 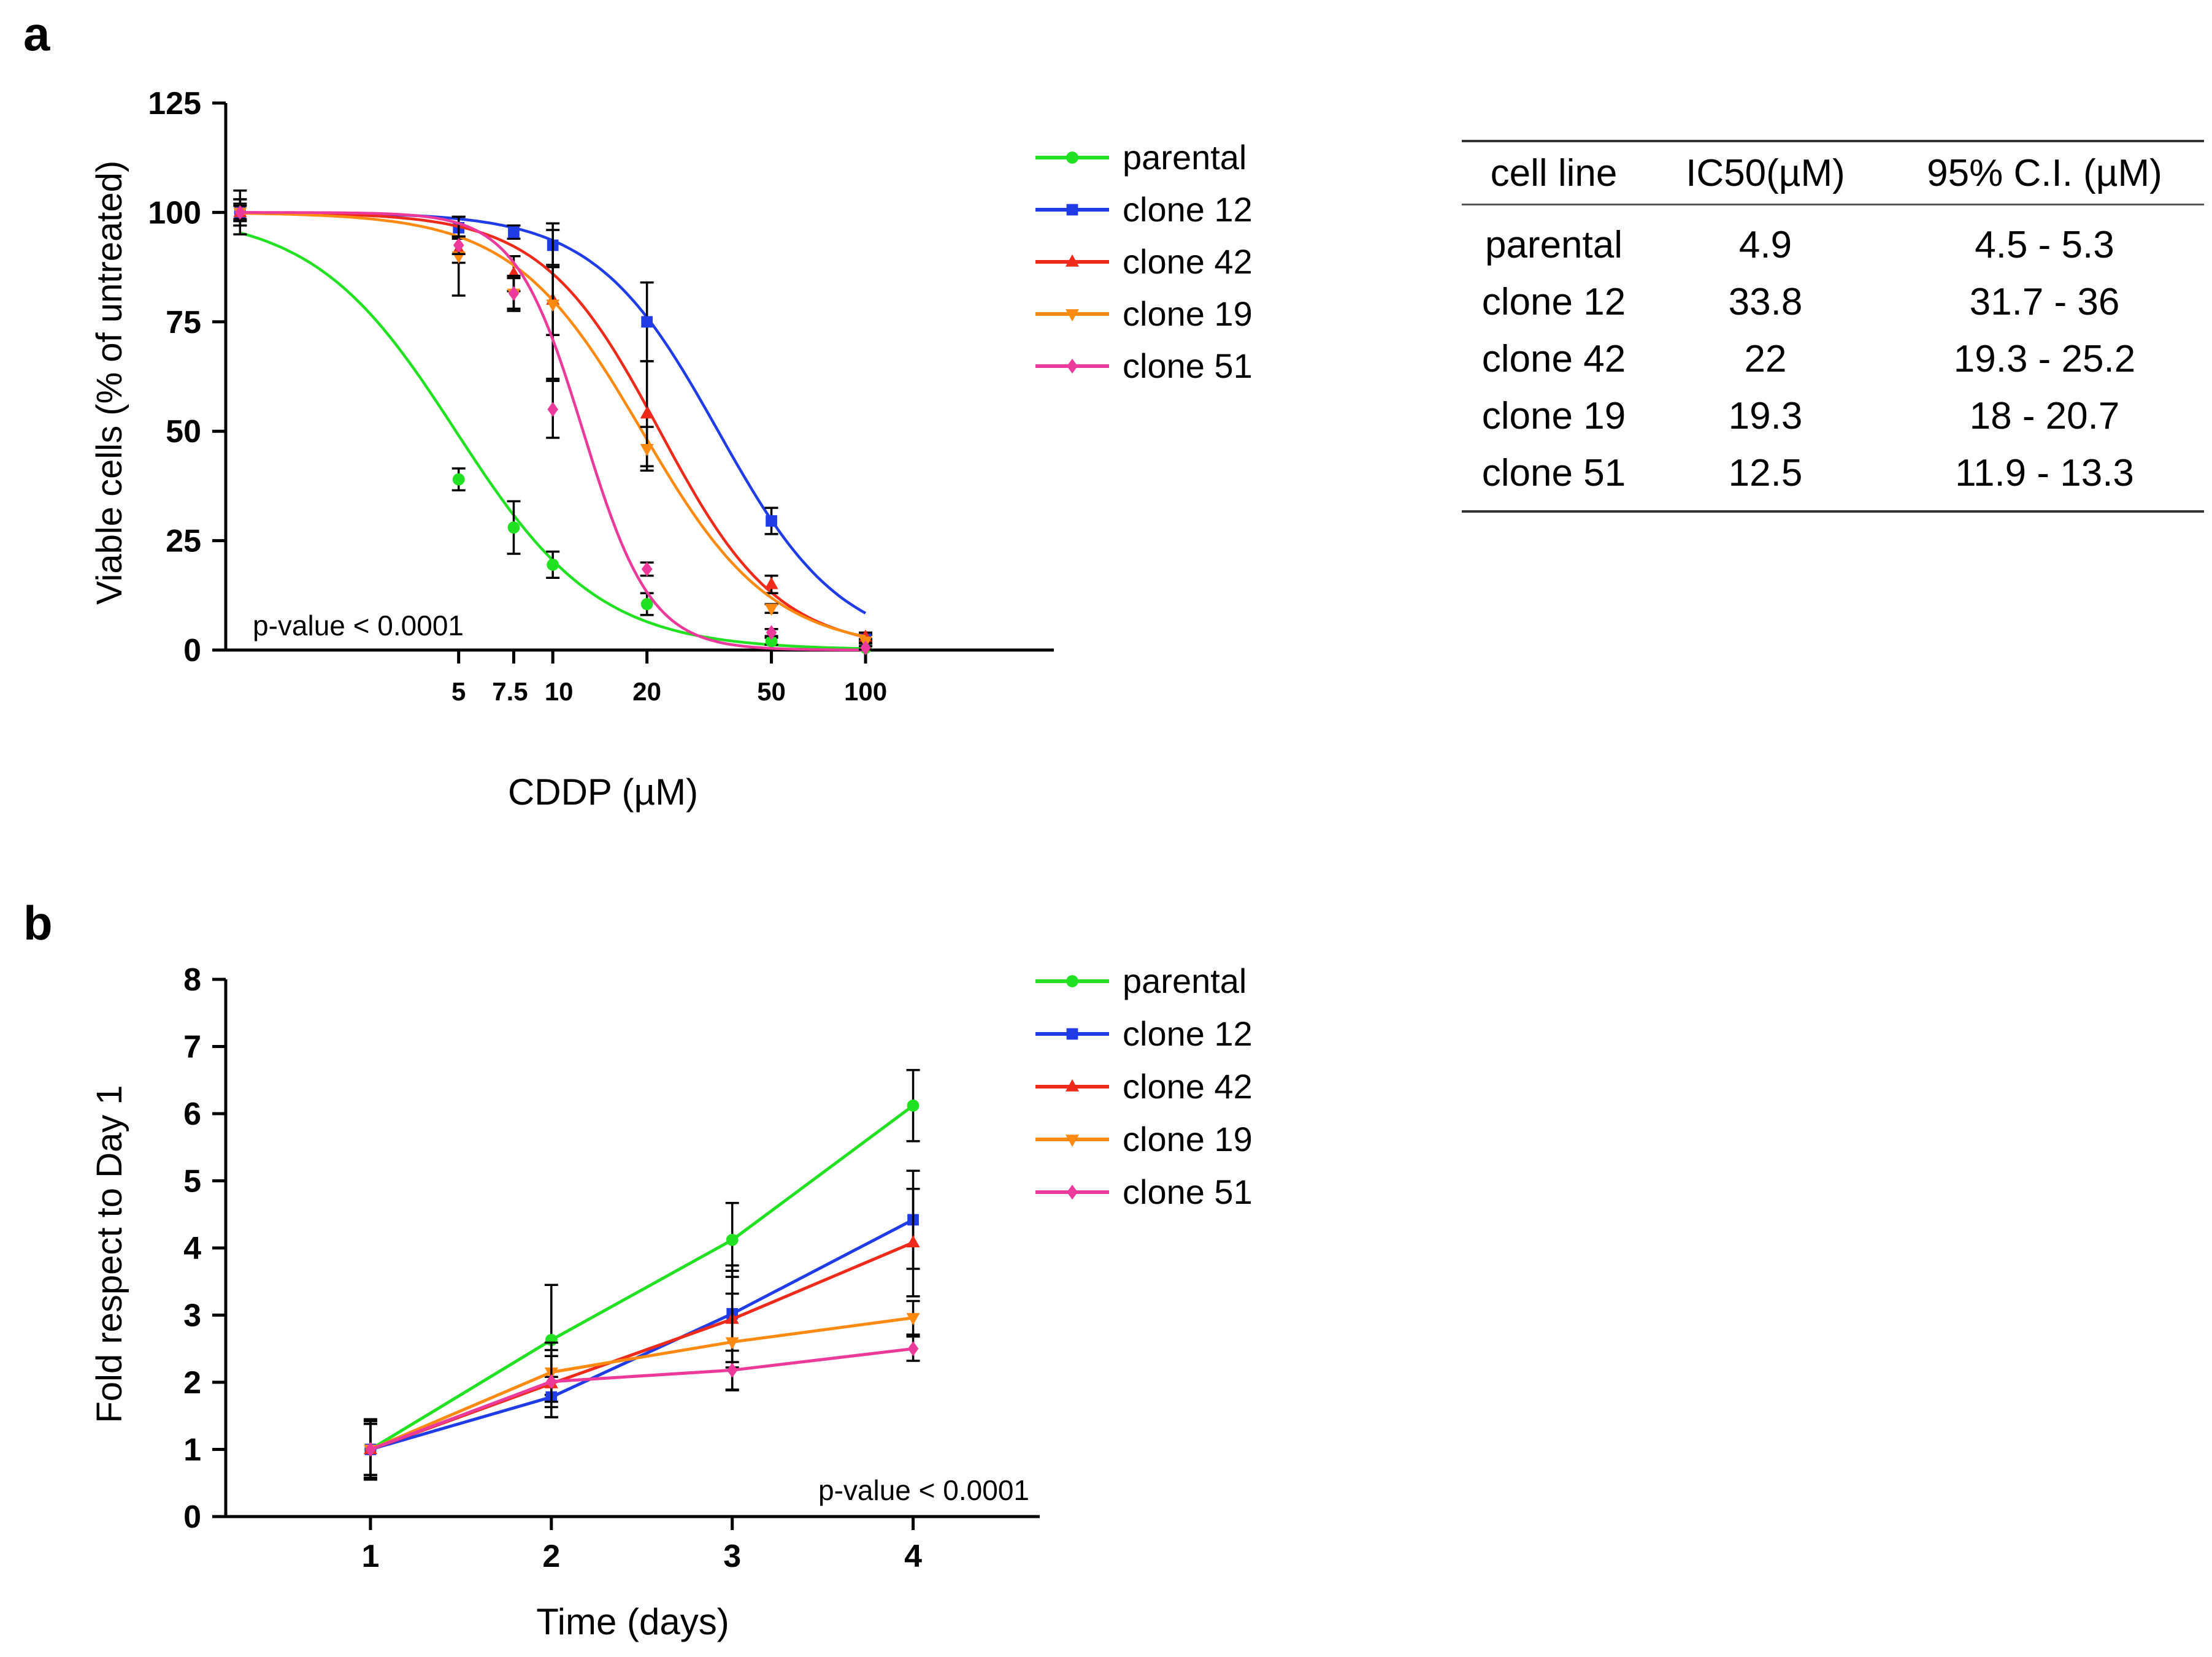 I want to click on x-tick-label: 3, so click(x=732, y=1557).